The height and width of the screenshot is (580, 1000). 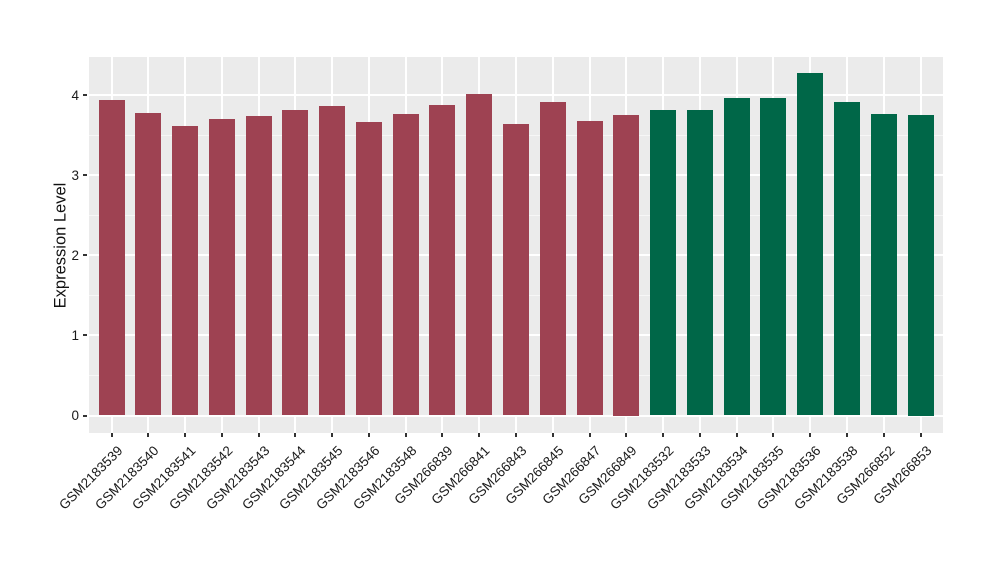 What do you see at coordinates (773, 257) in the screenshot?
I see `bar-GSM2183535` at bounding box center [773, 257].